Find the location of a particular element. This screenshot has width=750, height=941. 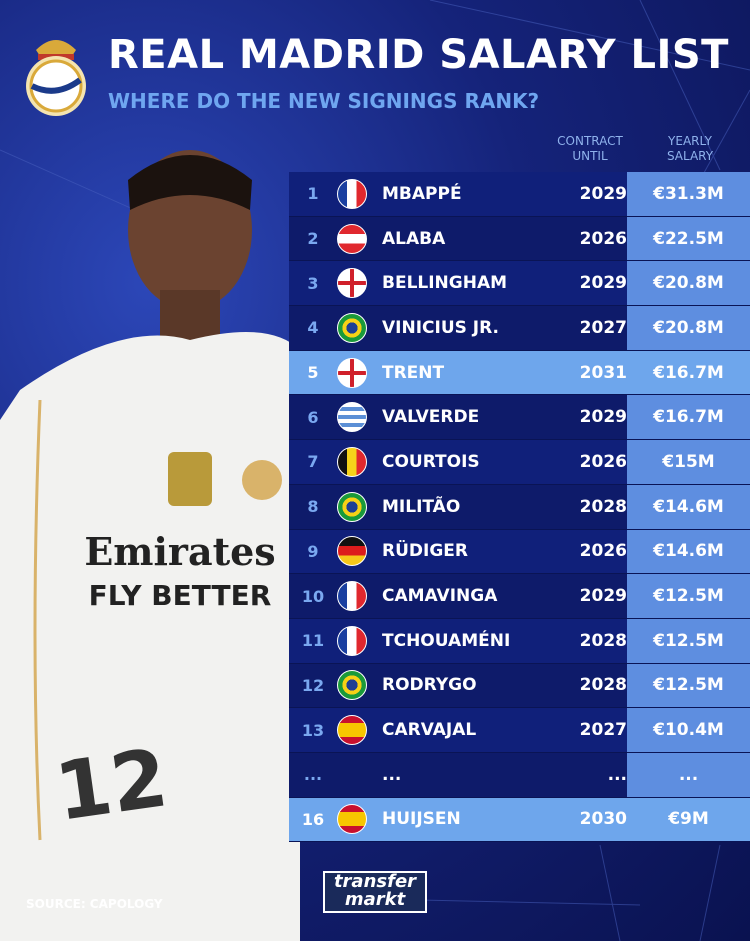

contract-until: 2031 is located at coordinates (603, 372).